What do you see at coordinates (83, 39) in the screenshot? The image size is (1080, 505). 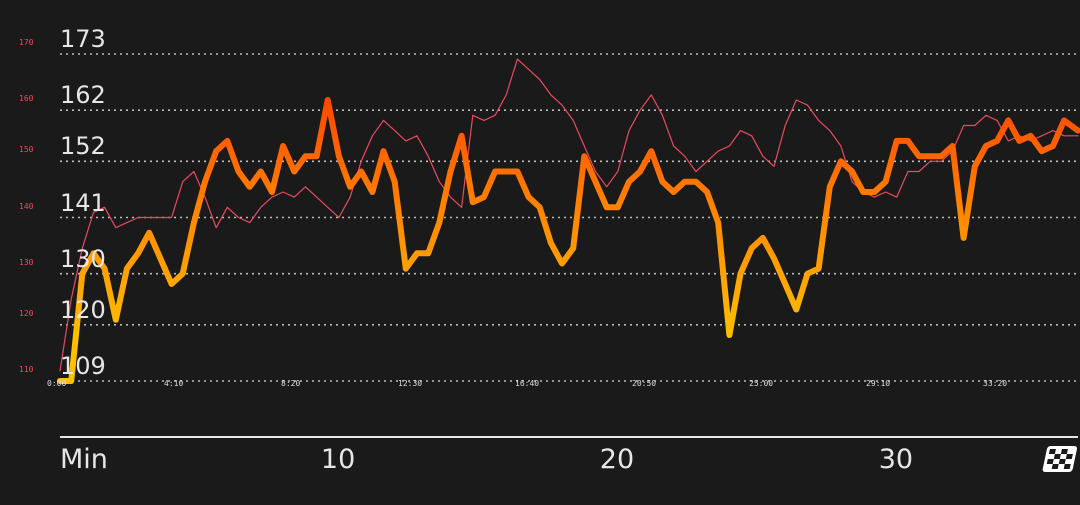 I see `y-tick-label: 173` at bounding box center [83, 39].